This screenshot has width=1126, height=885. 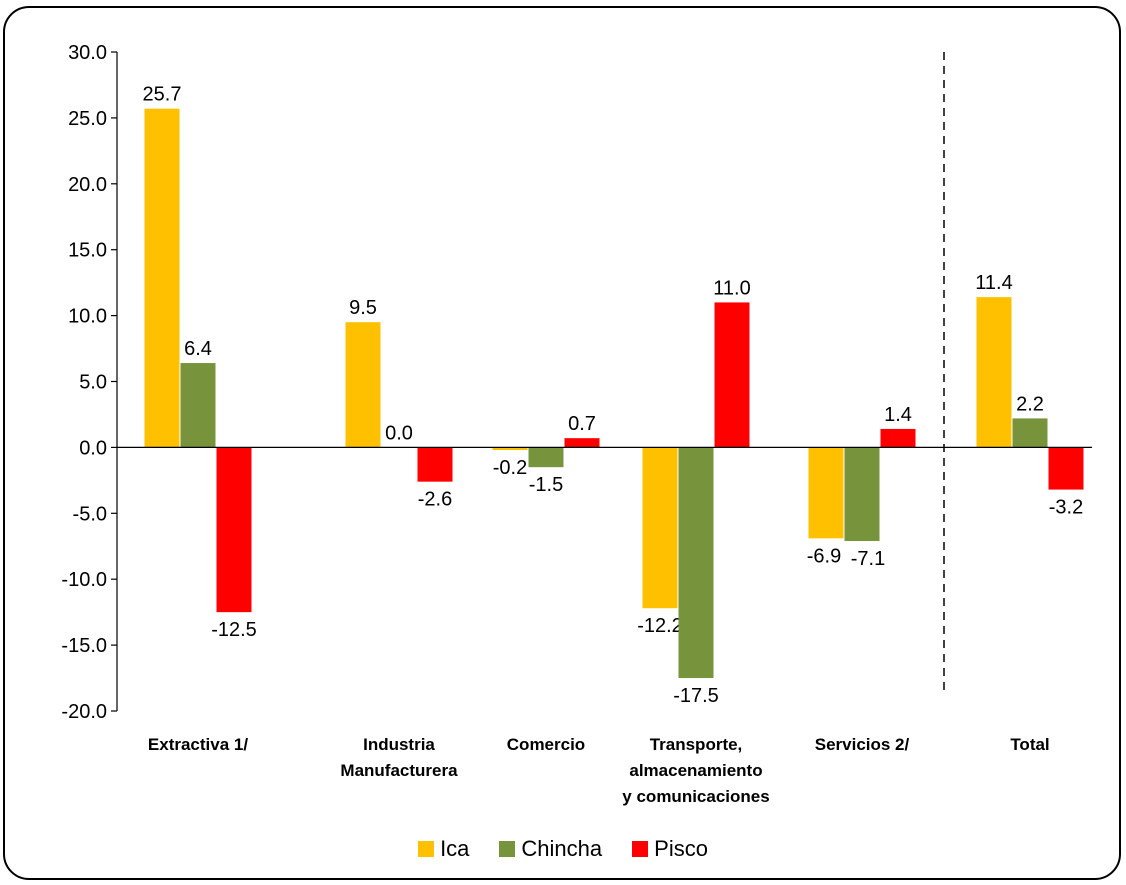 I want to click on legend-item-ica: Ica, so click(x=443, y=849).